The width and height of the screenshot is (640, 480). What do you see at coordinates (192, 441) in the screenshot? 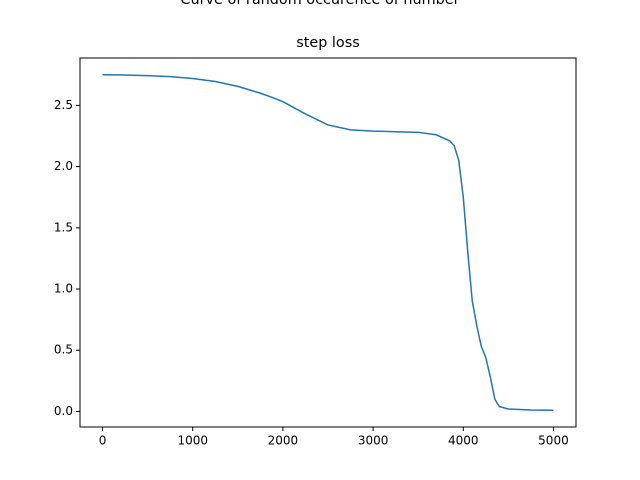
I see `x-tick-label: 1000` at bounding box center [192, 441].